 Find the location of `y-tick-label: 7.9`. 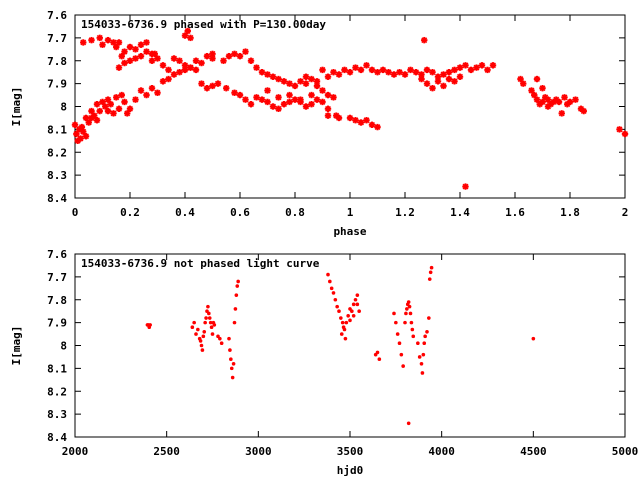

y-tick-label: 7.9 is located at coordinates (57, 323).